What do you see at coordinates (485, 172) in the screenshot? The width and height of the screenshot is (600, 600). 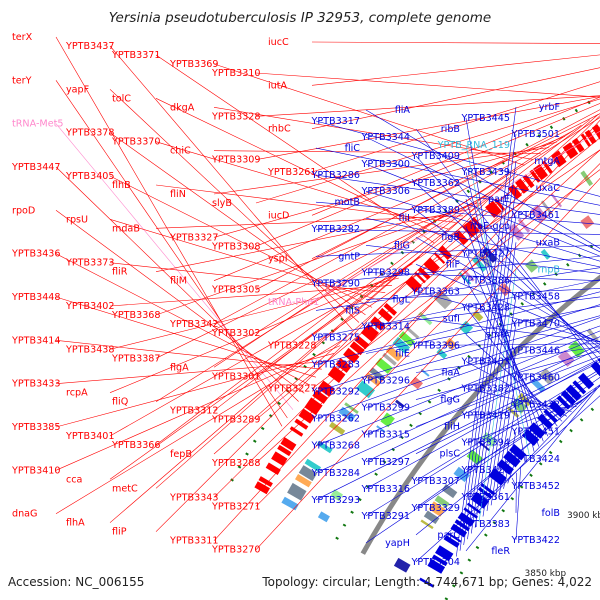 I see `gene-label: YPTB3439` at bounding box center [485, 172].